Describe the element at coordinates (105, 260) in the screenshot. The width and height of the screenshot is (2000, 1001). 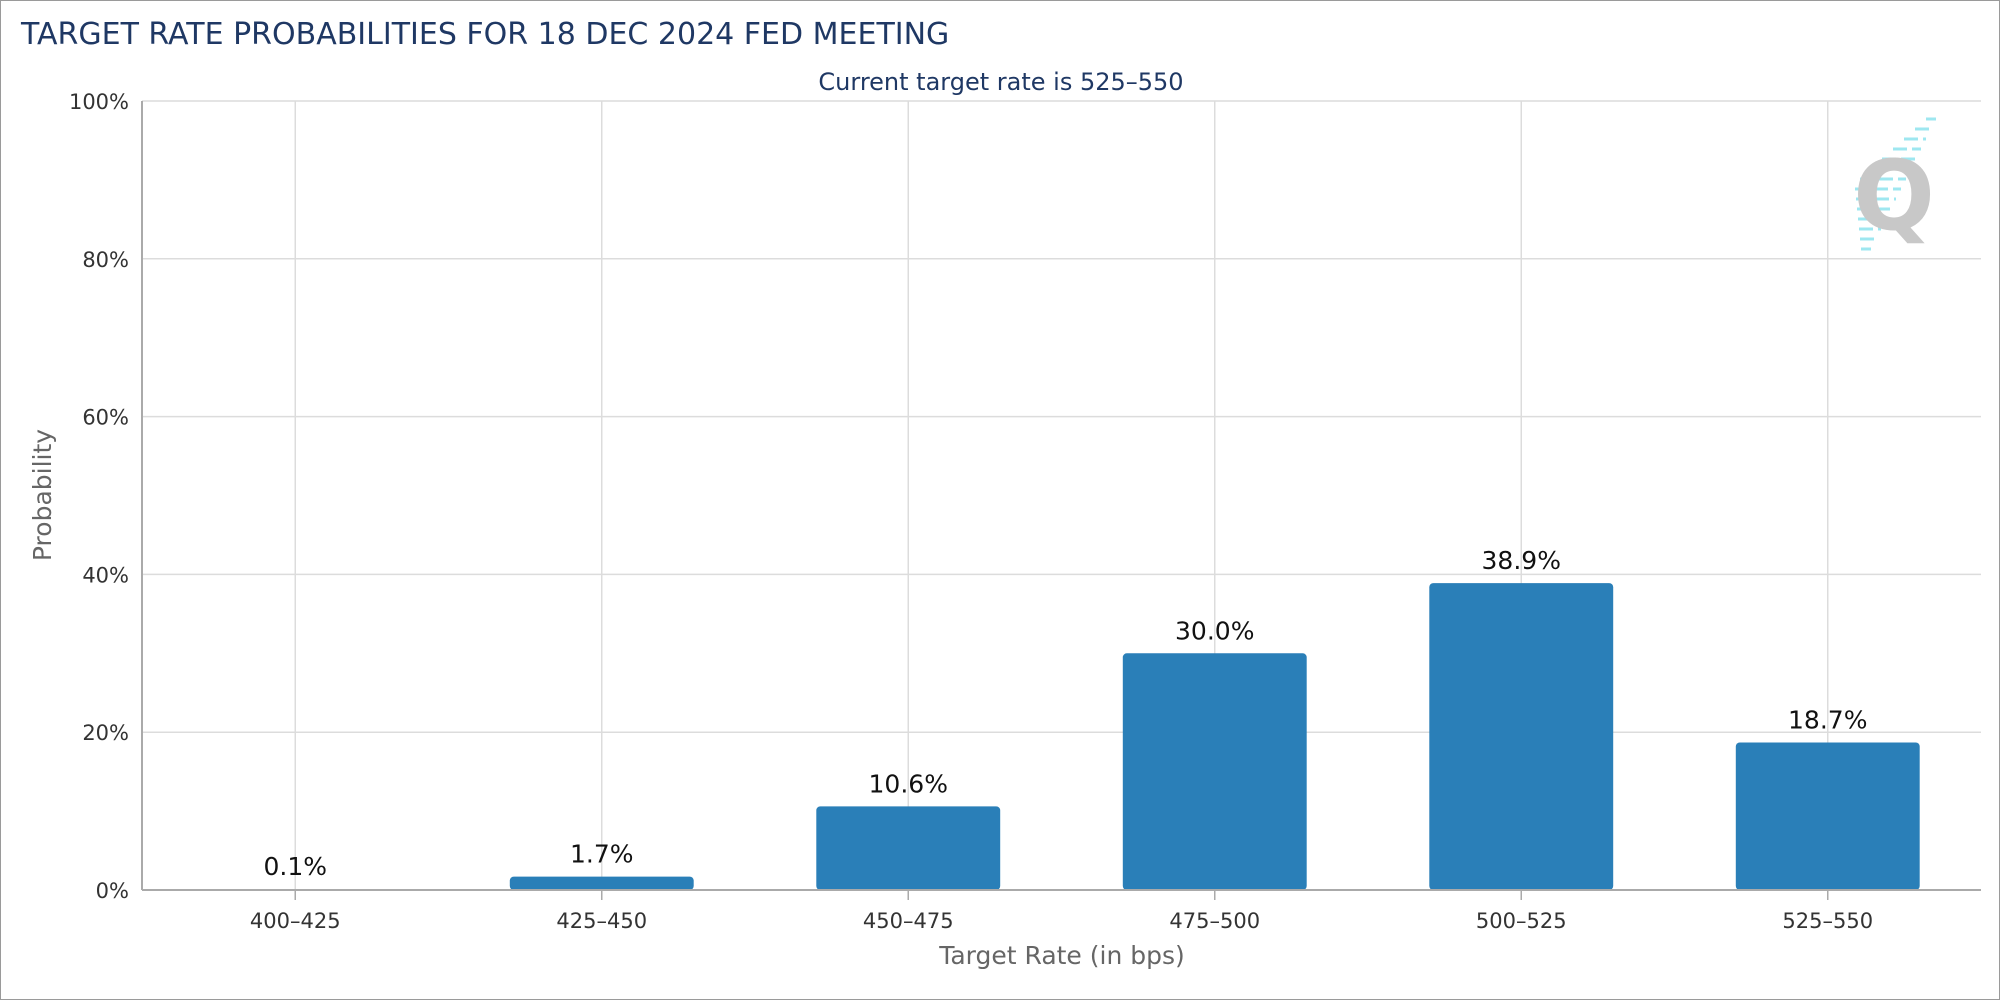
I see `y-tick-label: 80%` at that location.